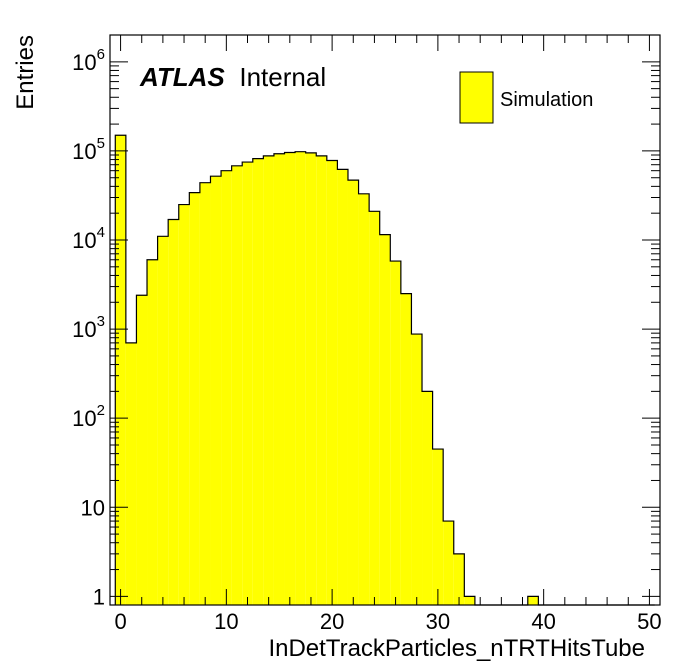 This screenshot has width=696, height=672. What do you see at coordinates (282, 77) in the screenshot?
I see `atlas-sublabel: Internal` at bounding box center [282, 77].